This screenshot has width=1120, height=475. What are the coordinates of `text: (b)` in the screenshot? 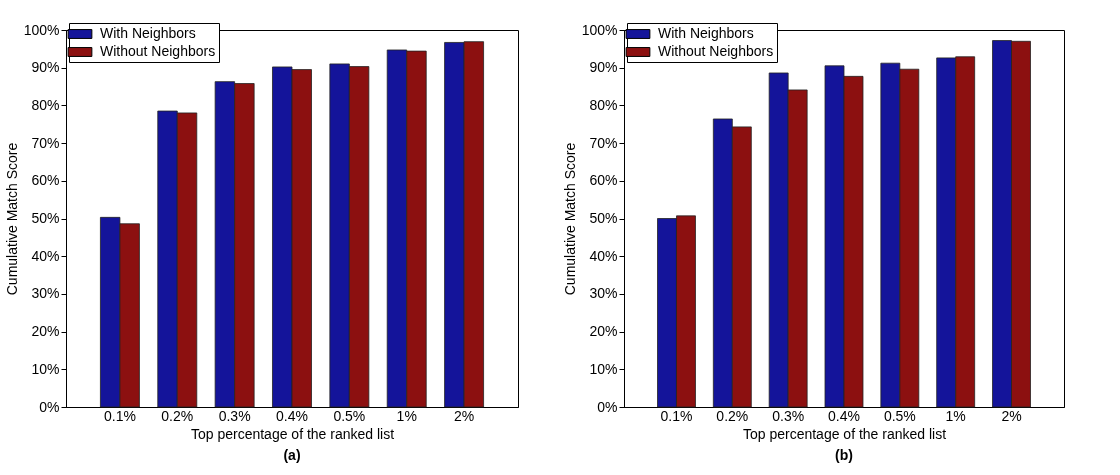 It's located at (844, 455).